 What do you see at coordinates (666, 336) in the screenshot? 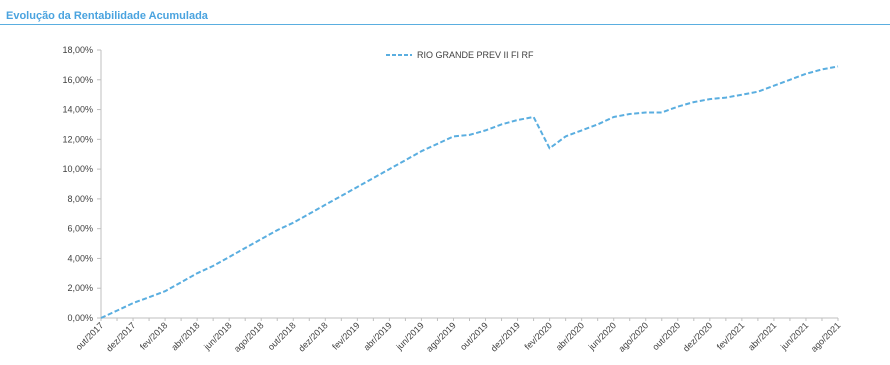
I see `x-tick-label: out/2020` at bounding box center [666, 336].